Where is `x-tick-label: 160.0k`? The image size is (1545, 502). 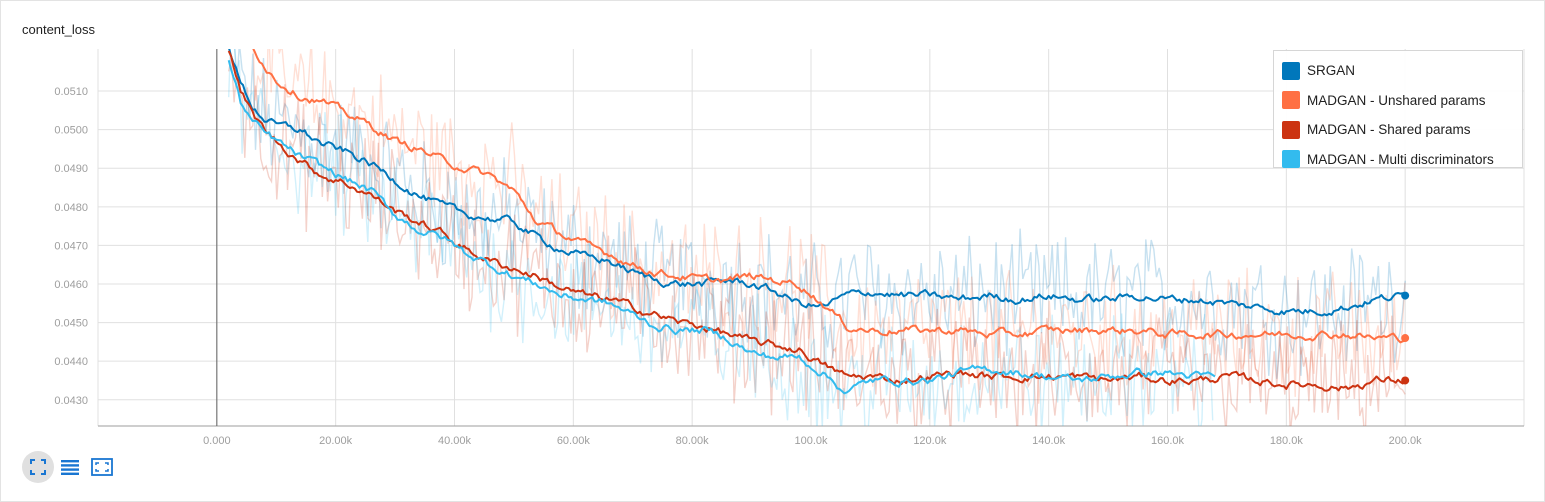 x-tick-label: 160.0k is located at coordinates (1168, 441).